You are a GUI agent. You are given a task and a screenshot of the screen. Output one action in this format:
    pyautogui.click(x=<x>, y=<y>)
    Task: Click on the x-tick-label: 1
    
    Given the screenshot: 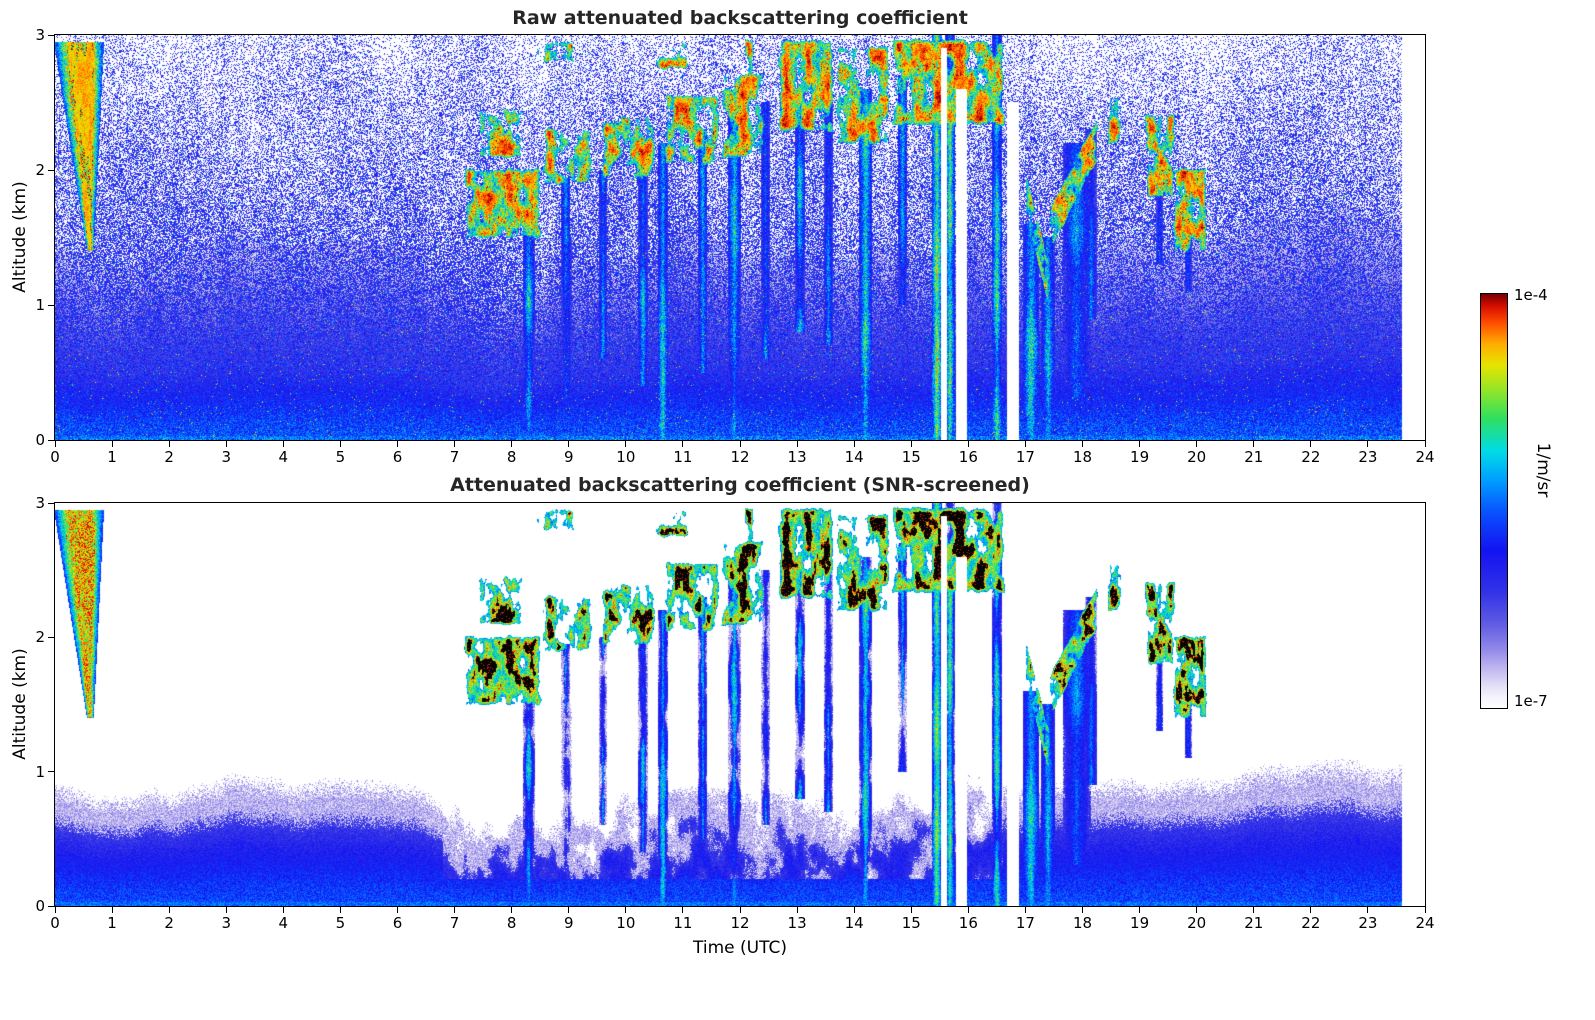 What is the action you would take?
    pyautogui.click(x=112, y=457)
    